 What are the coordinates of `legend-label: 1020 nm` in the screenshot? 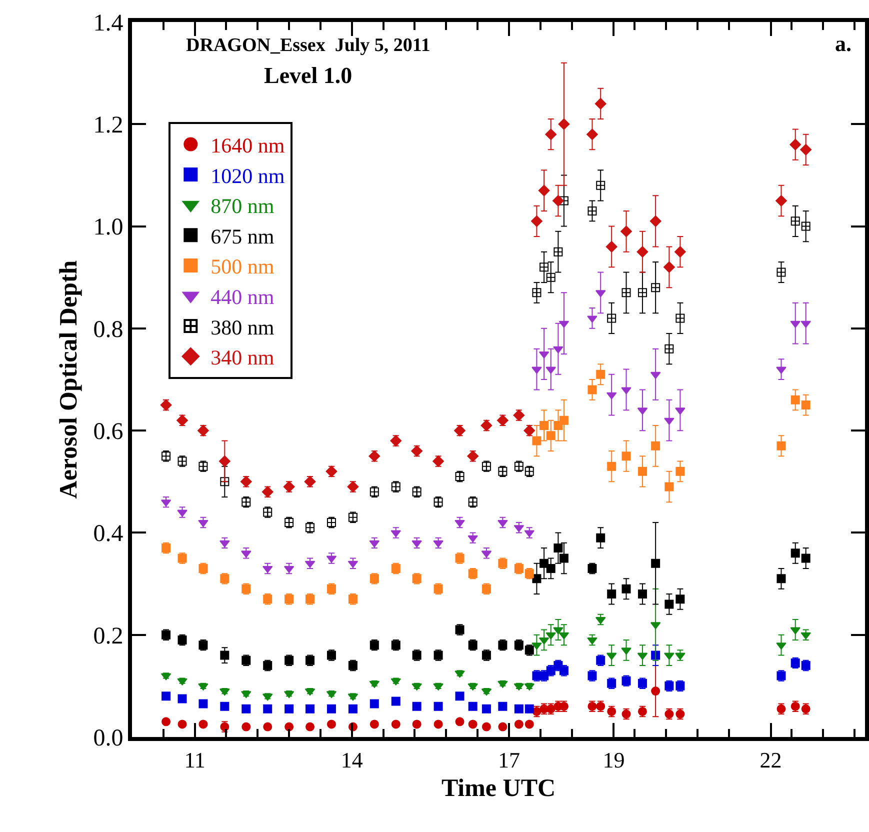 It's located at (247, 176).